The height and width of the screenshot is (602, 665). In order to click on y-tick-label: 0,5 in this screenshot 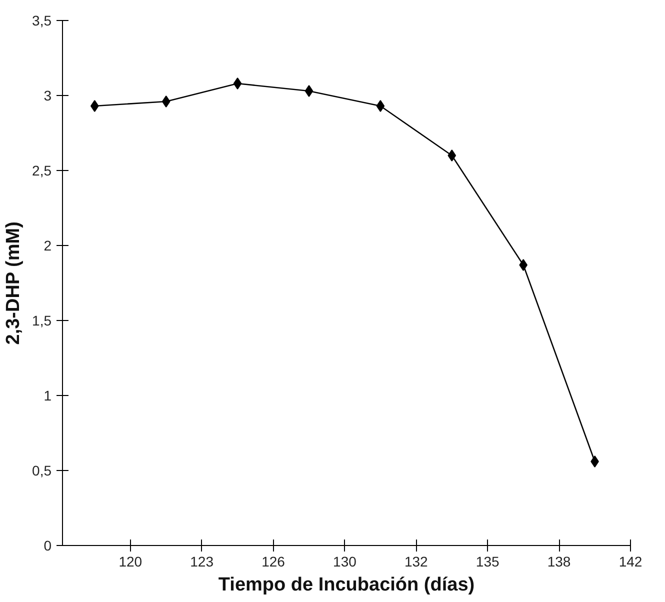, I will do `click(42, 470)`.